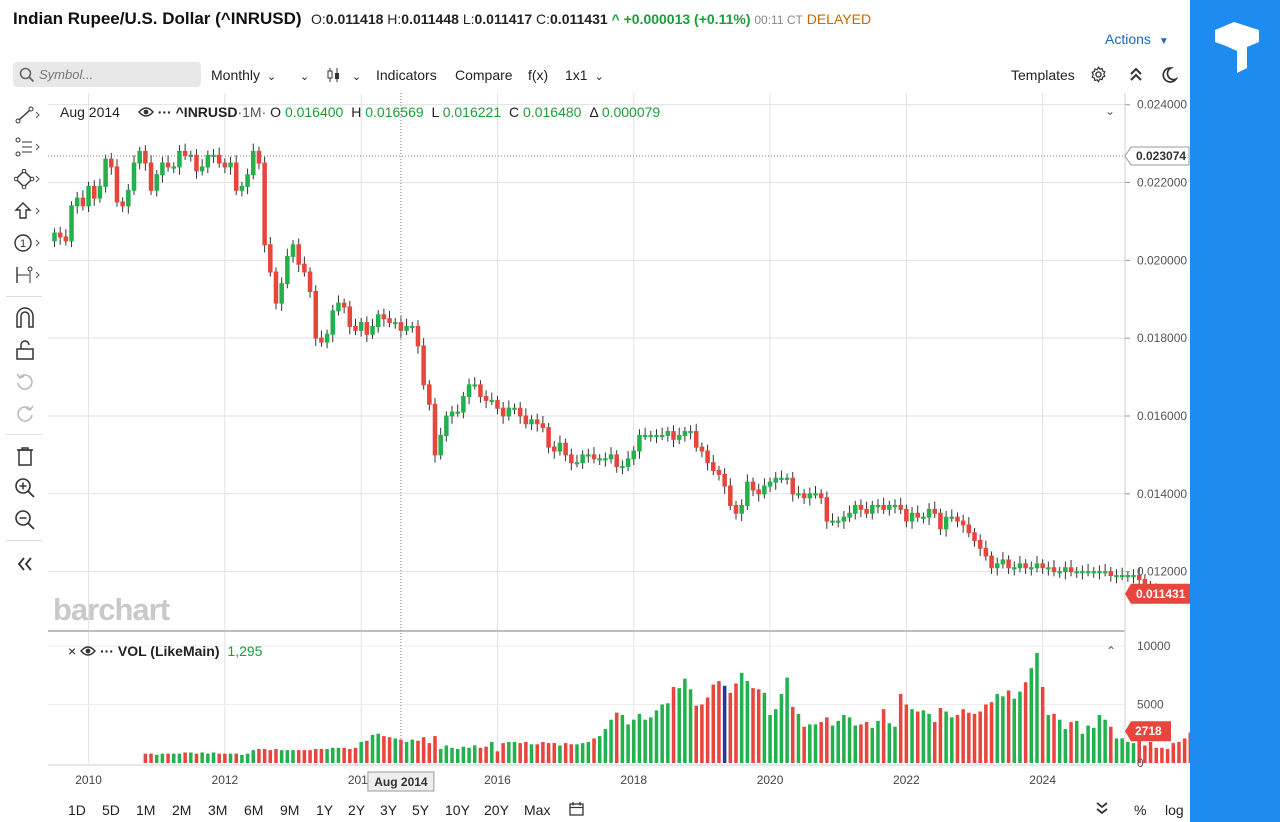 The width and height of the screenshot is (1280, 822). Describe the element at coordinates (290, 810) in the screenshot. I see `range-9m: 9M` at that location.